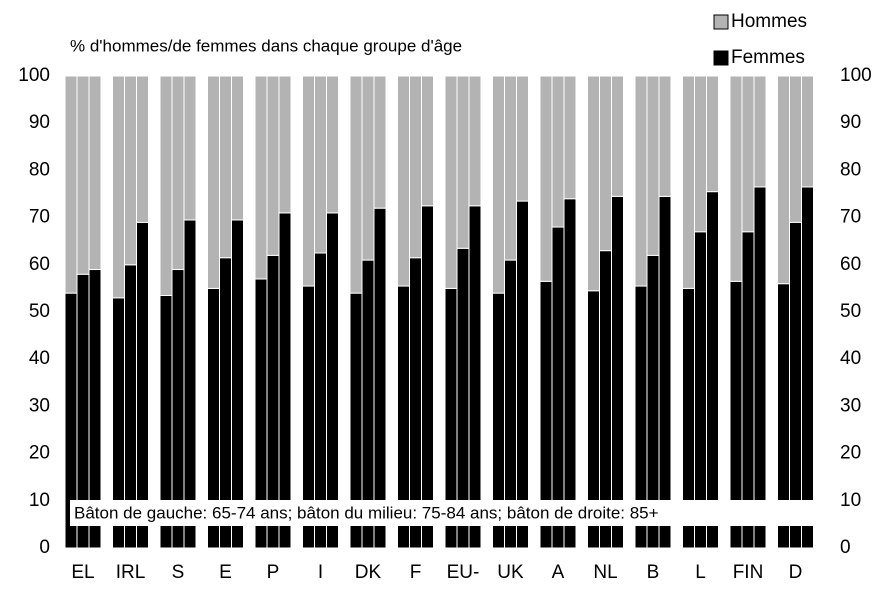 The height and width of the screenshot is (591, 884). I want to click on y2-tick-label: 50, so click(850, 311).